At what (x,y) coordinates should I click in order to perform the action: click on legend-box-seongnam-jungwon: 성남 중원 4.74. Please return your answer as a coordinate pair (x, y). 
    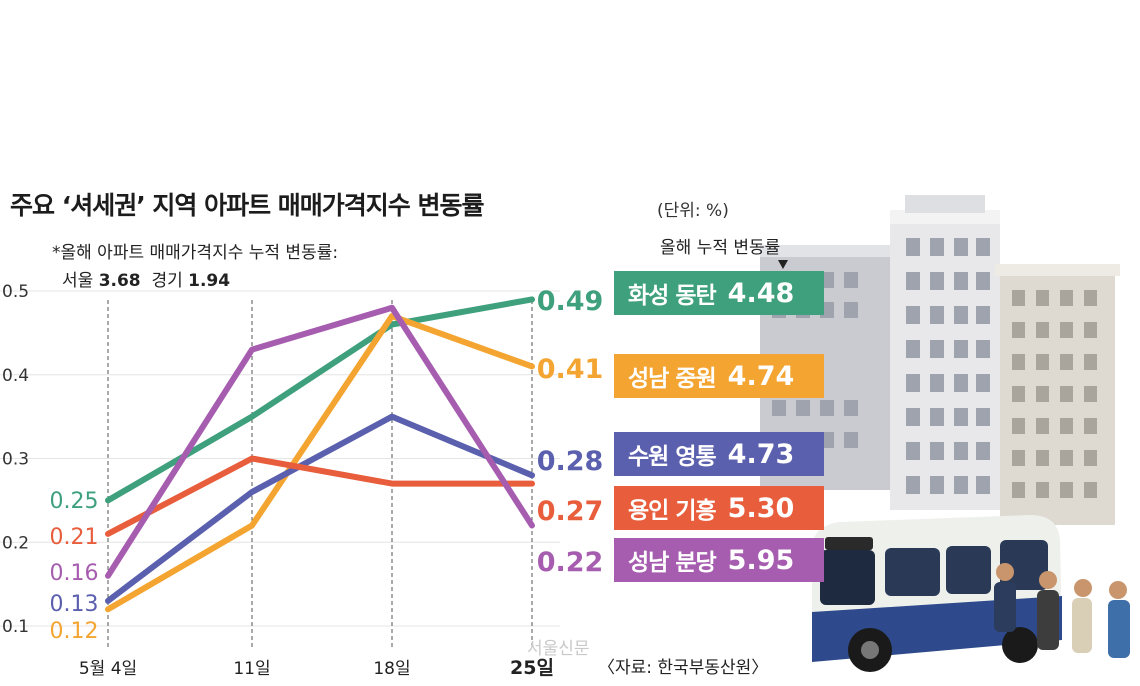
    Looking at the image, I should click on (719, 376).